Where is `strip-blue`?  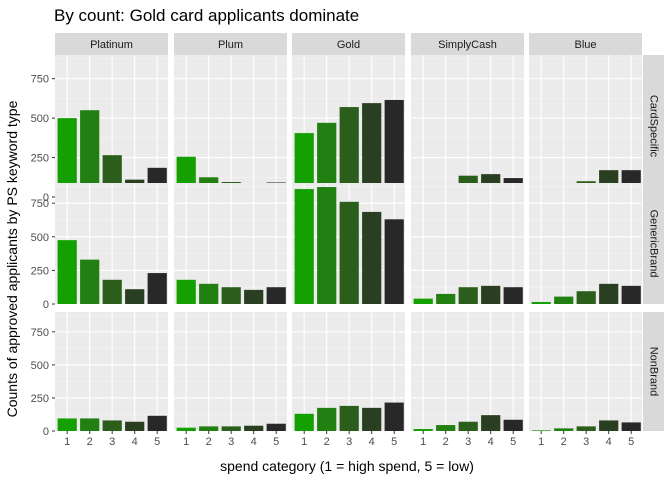
strip-blue is located at coordinates (585, 44).